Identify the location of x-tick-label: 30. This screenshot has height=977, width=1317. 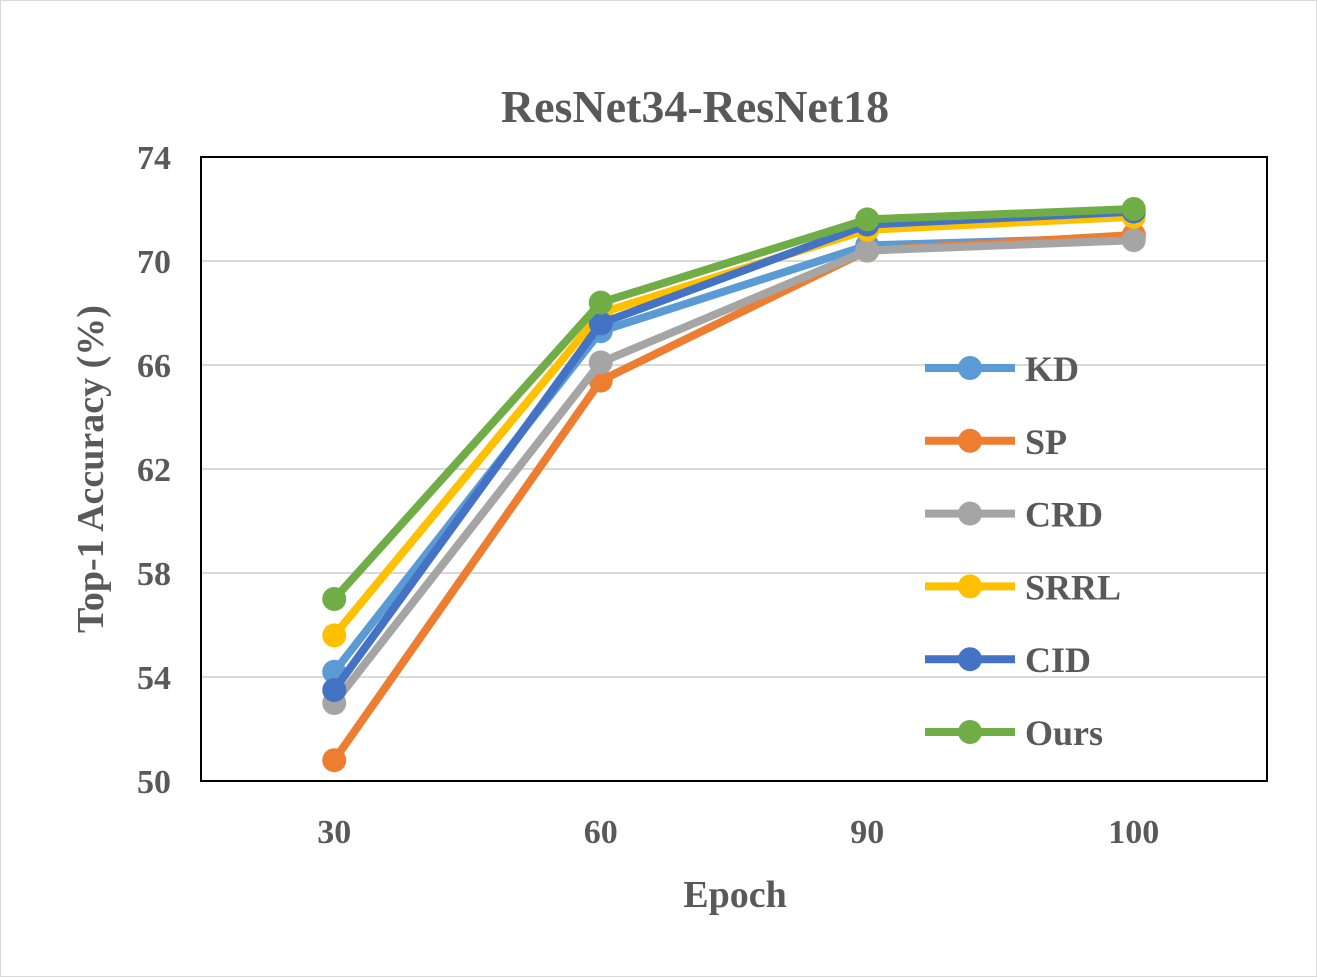
(334, 832).